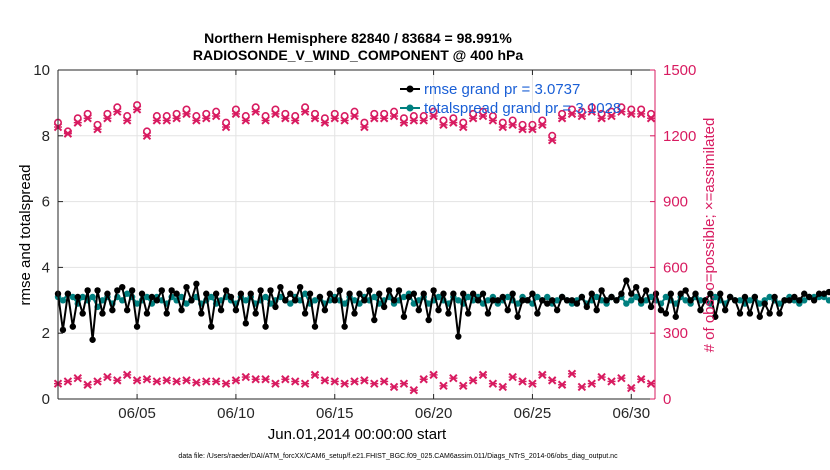  Describe the element at coordinates (675, 333) in the screenshot. I see `y-right-tick-label-1: 300` at that location.